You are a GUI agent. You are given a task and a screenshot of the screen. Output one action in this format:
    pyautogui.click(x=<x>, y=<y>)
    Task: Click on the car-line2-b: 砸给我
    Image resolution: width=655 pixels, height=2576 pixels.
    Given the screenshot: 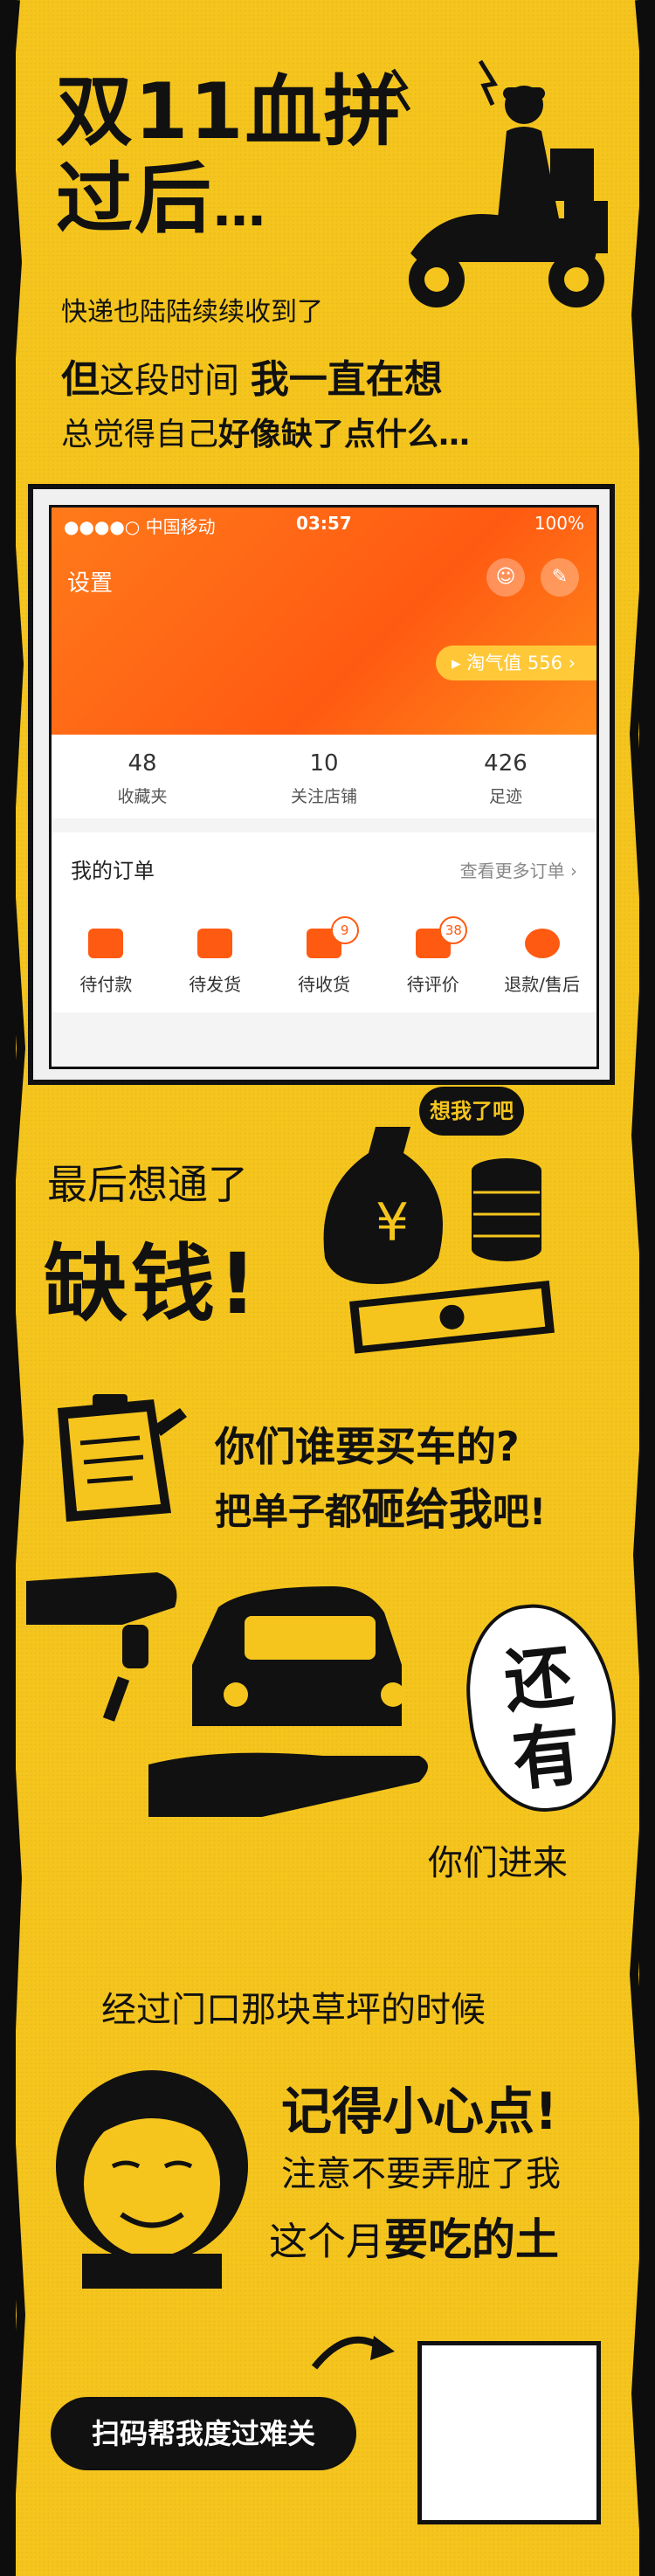 What is the action you would take?
    pyautogui.click(x=427, y=1509)
    